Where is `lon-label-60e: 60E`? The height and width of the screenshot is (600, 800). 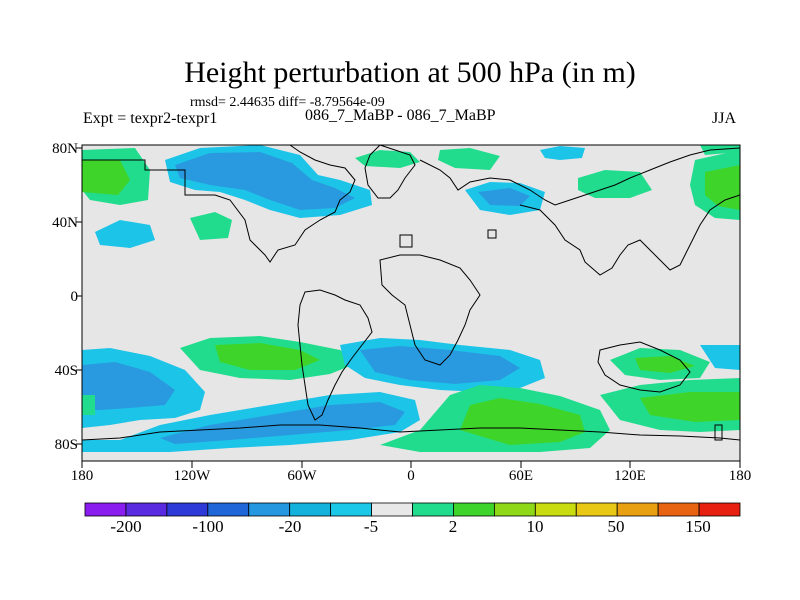 lon-label-60e: 60E is located at coordinates (521, 476).